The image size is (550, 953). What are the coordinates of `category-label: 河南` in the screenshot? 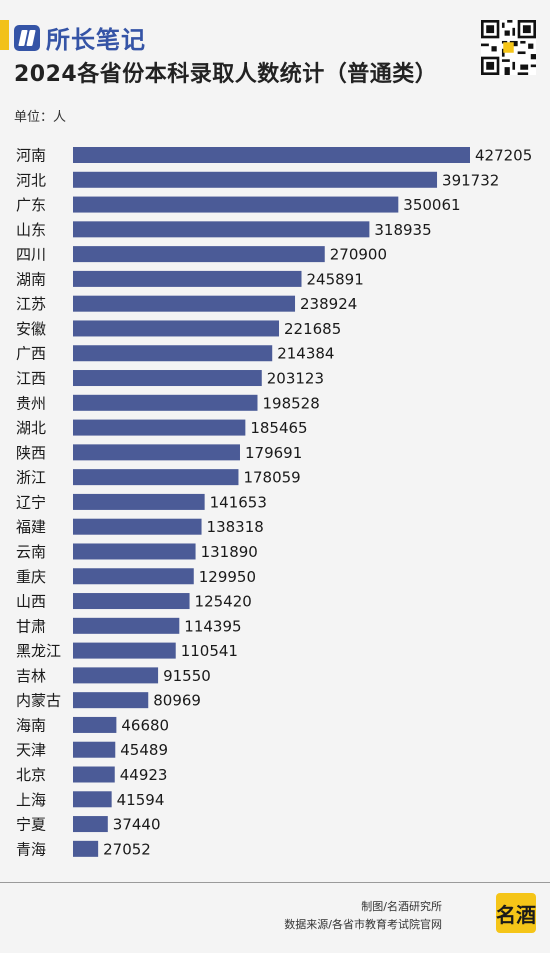 It's located at (31, 156).